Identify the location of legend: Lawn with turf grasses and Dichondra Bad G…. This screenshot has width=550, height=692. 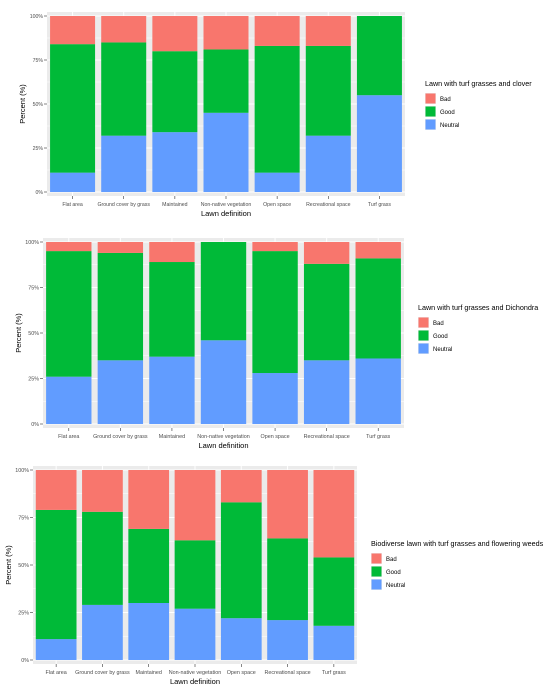
(478, 328).